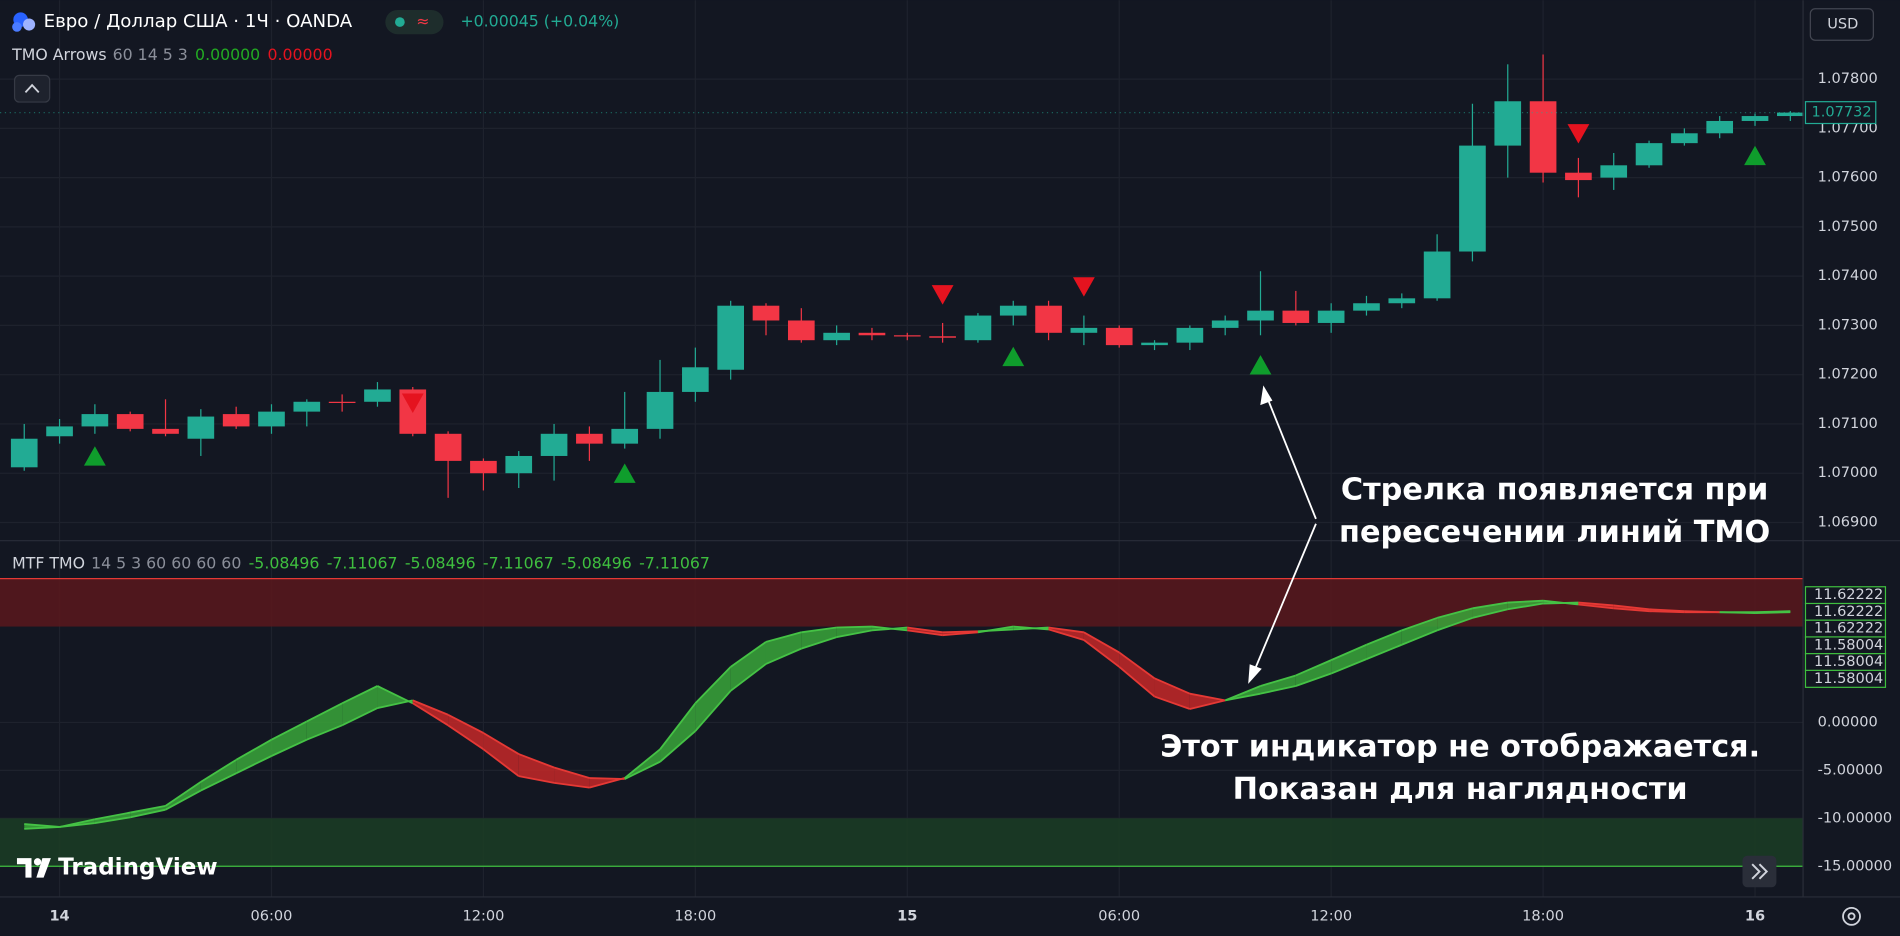 This screenshot has width=1900, height=936. Describe the element at coordinates (1848, 276) in the screenshot. I see `y-tick-label: 1.07400` at that location.